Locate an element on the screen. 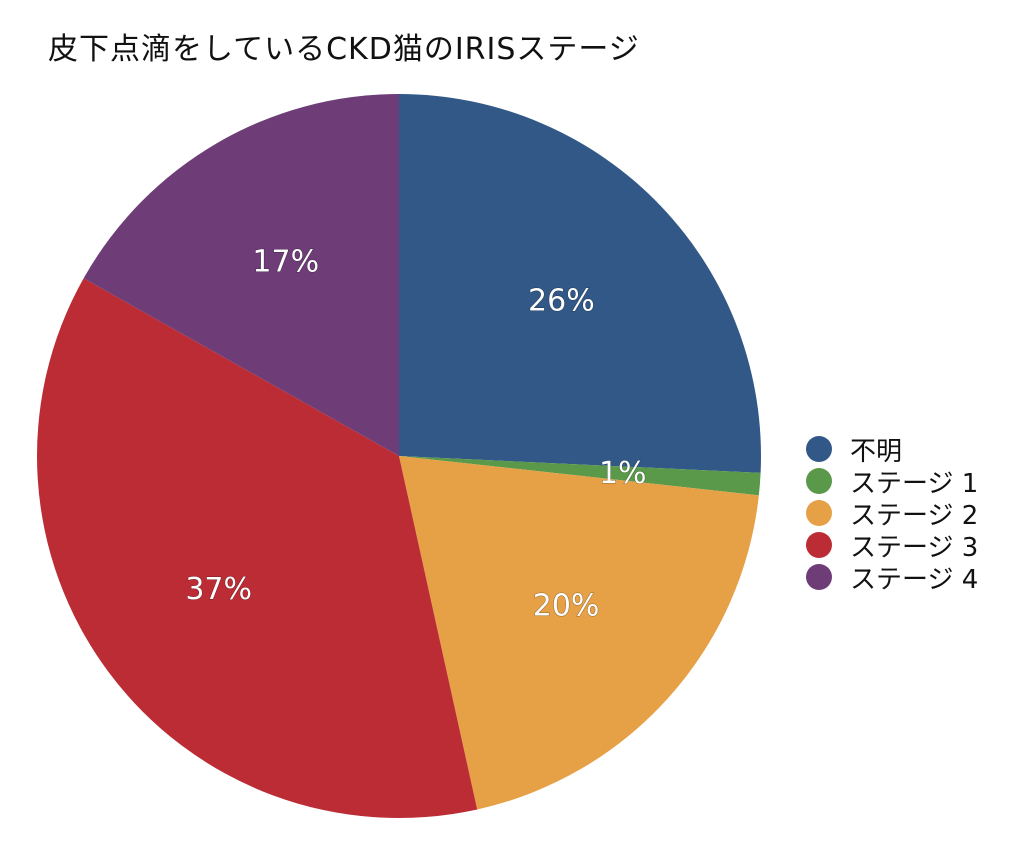  legend-item: 不明 is located at coordinates (892, 450).